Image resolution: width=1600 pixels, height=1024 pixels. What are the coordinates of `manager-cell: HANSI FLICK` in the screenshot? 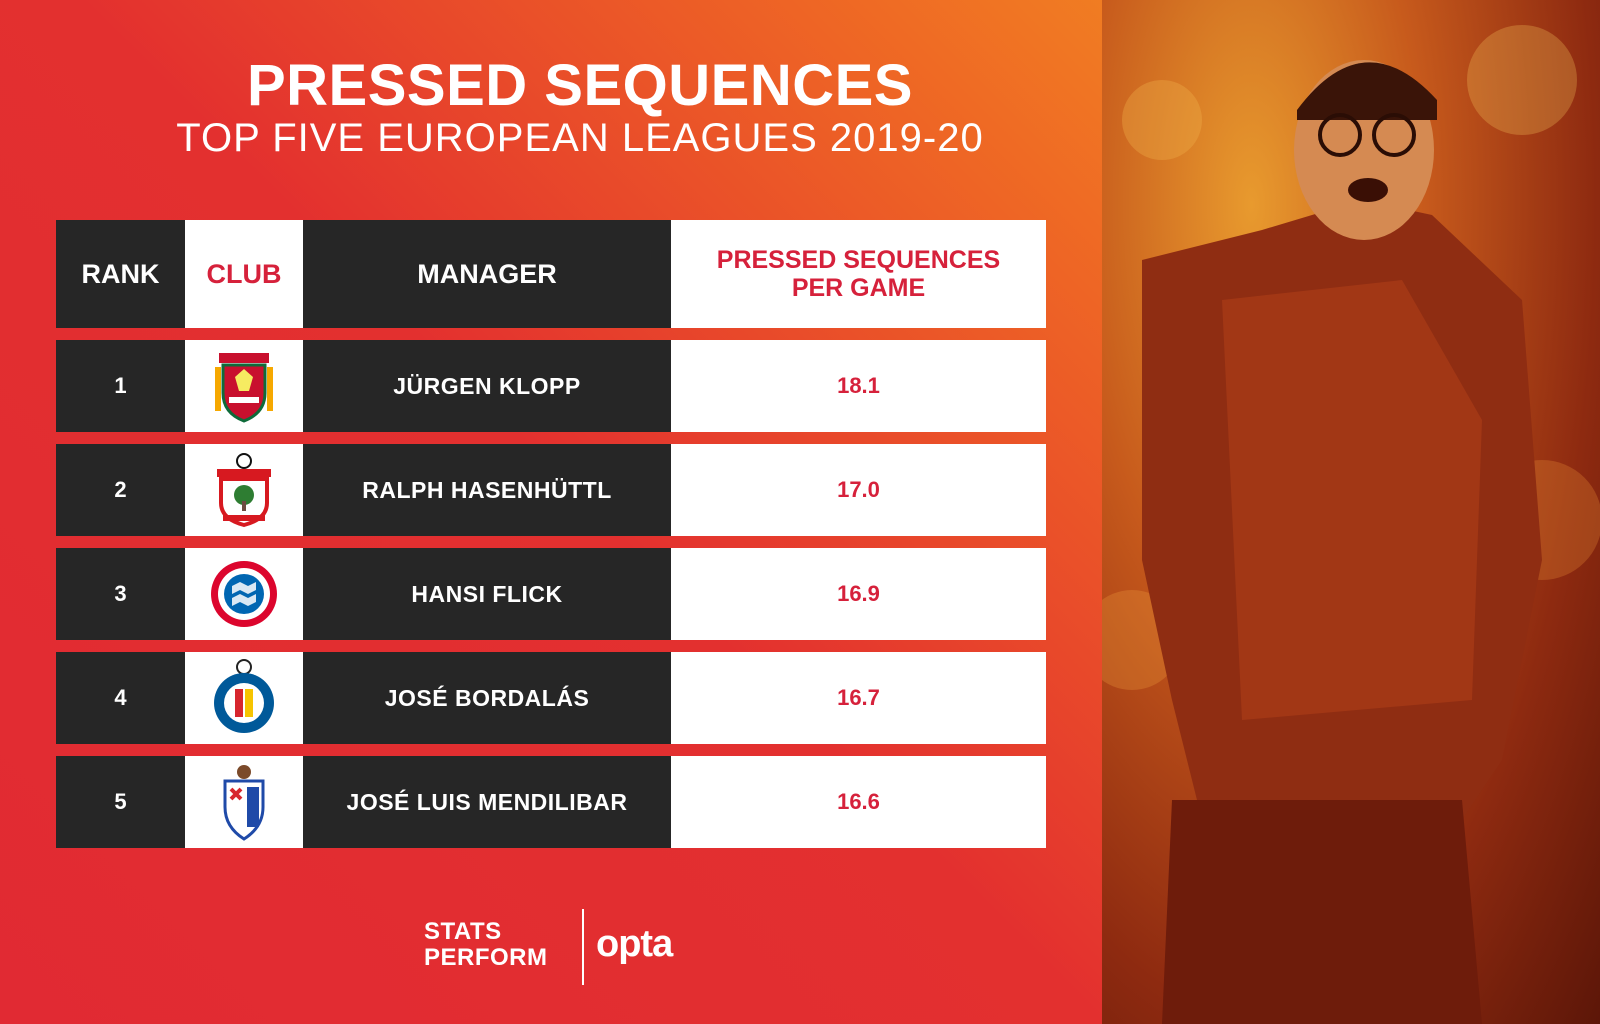 It's located at (487, 594).